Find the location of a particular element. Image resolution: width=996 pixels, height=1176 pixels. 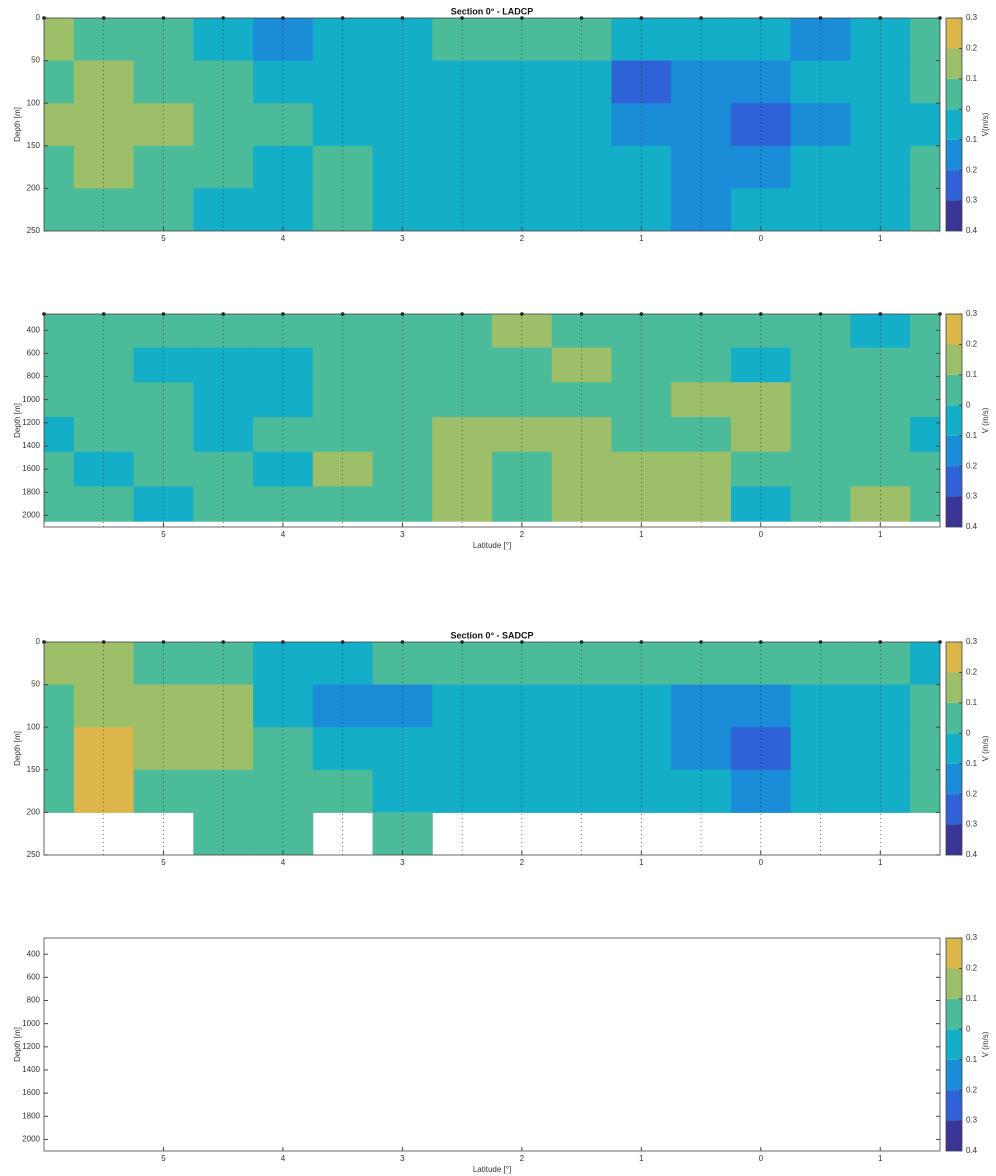

y-tick-label: 1000 is located at coordinates (31, 399).